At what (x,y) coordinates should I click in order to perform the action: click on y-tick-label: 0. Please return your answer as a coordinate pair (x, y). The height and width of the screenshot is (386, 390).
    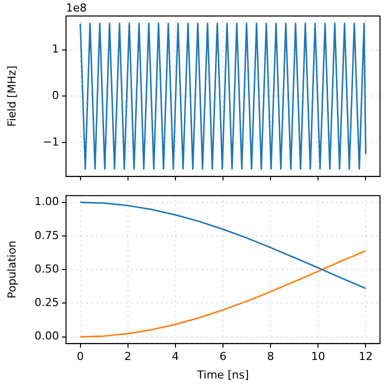
    Looking at the image, I should click on (55, 95).